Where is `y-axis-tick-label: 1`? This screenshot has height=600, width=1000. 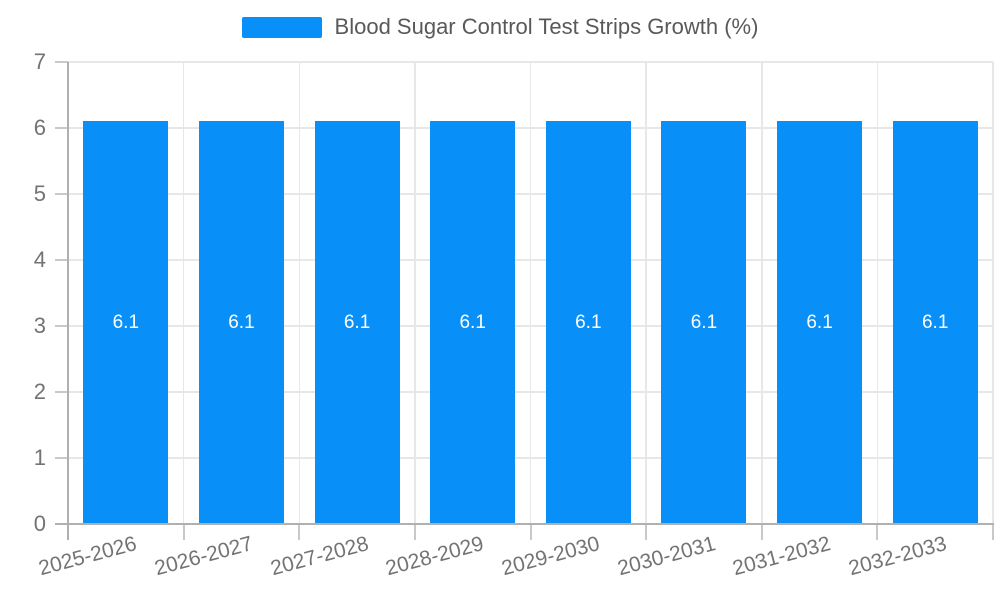
y-axis-tick-label: 1 is located at coordinates (39, 457).